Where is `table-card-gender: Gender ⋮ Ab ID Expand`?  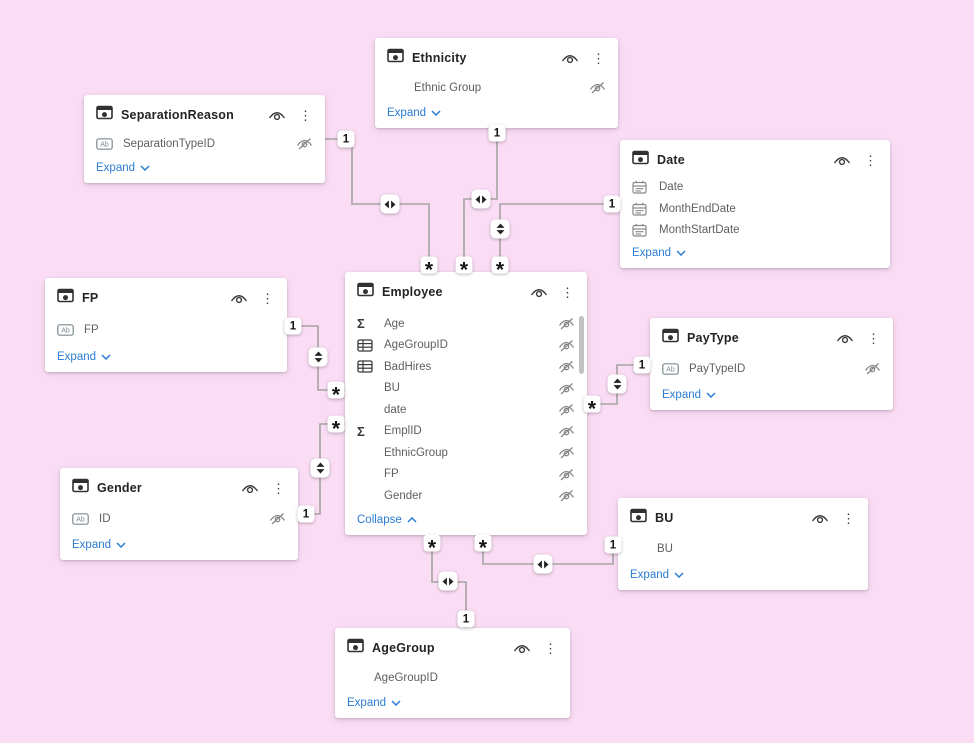
table-card-gender: Gender ⋮ Ab ID Expand is located at coordinates (179, 514).